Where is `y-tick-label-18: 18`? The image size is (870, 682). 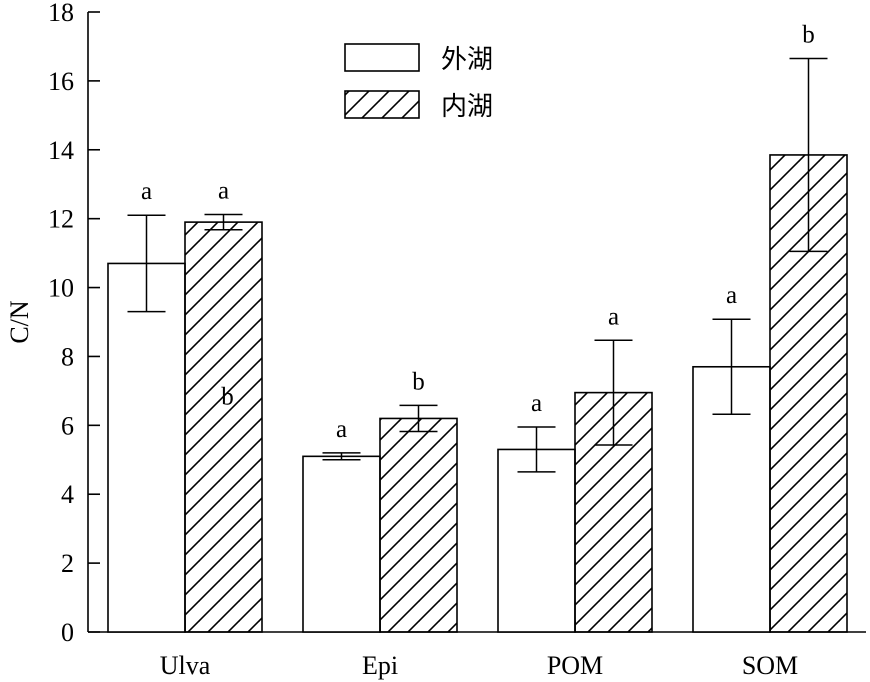
y-tick-label-18: 18 is located at coordinates (61, 13).